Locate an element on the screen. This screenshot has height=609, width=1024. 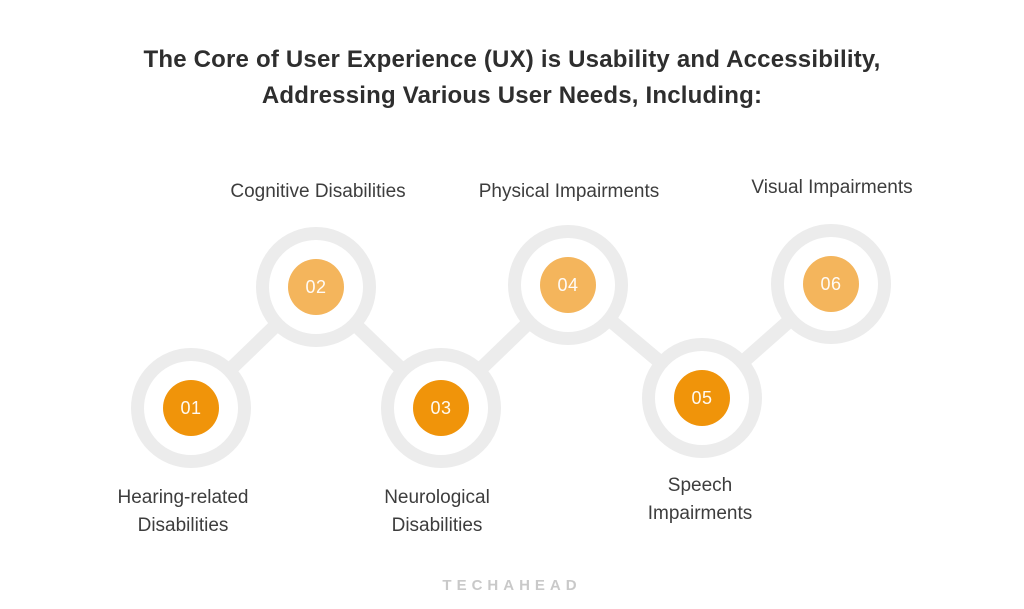
step-node-01: 01 is located at coordinates (191, 408).